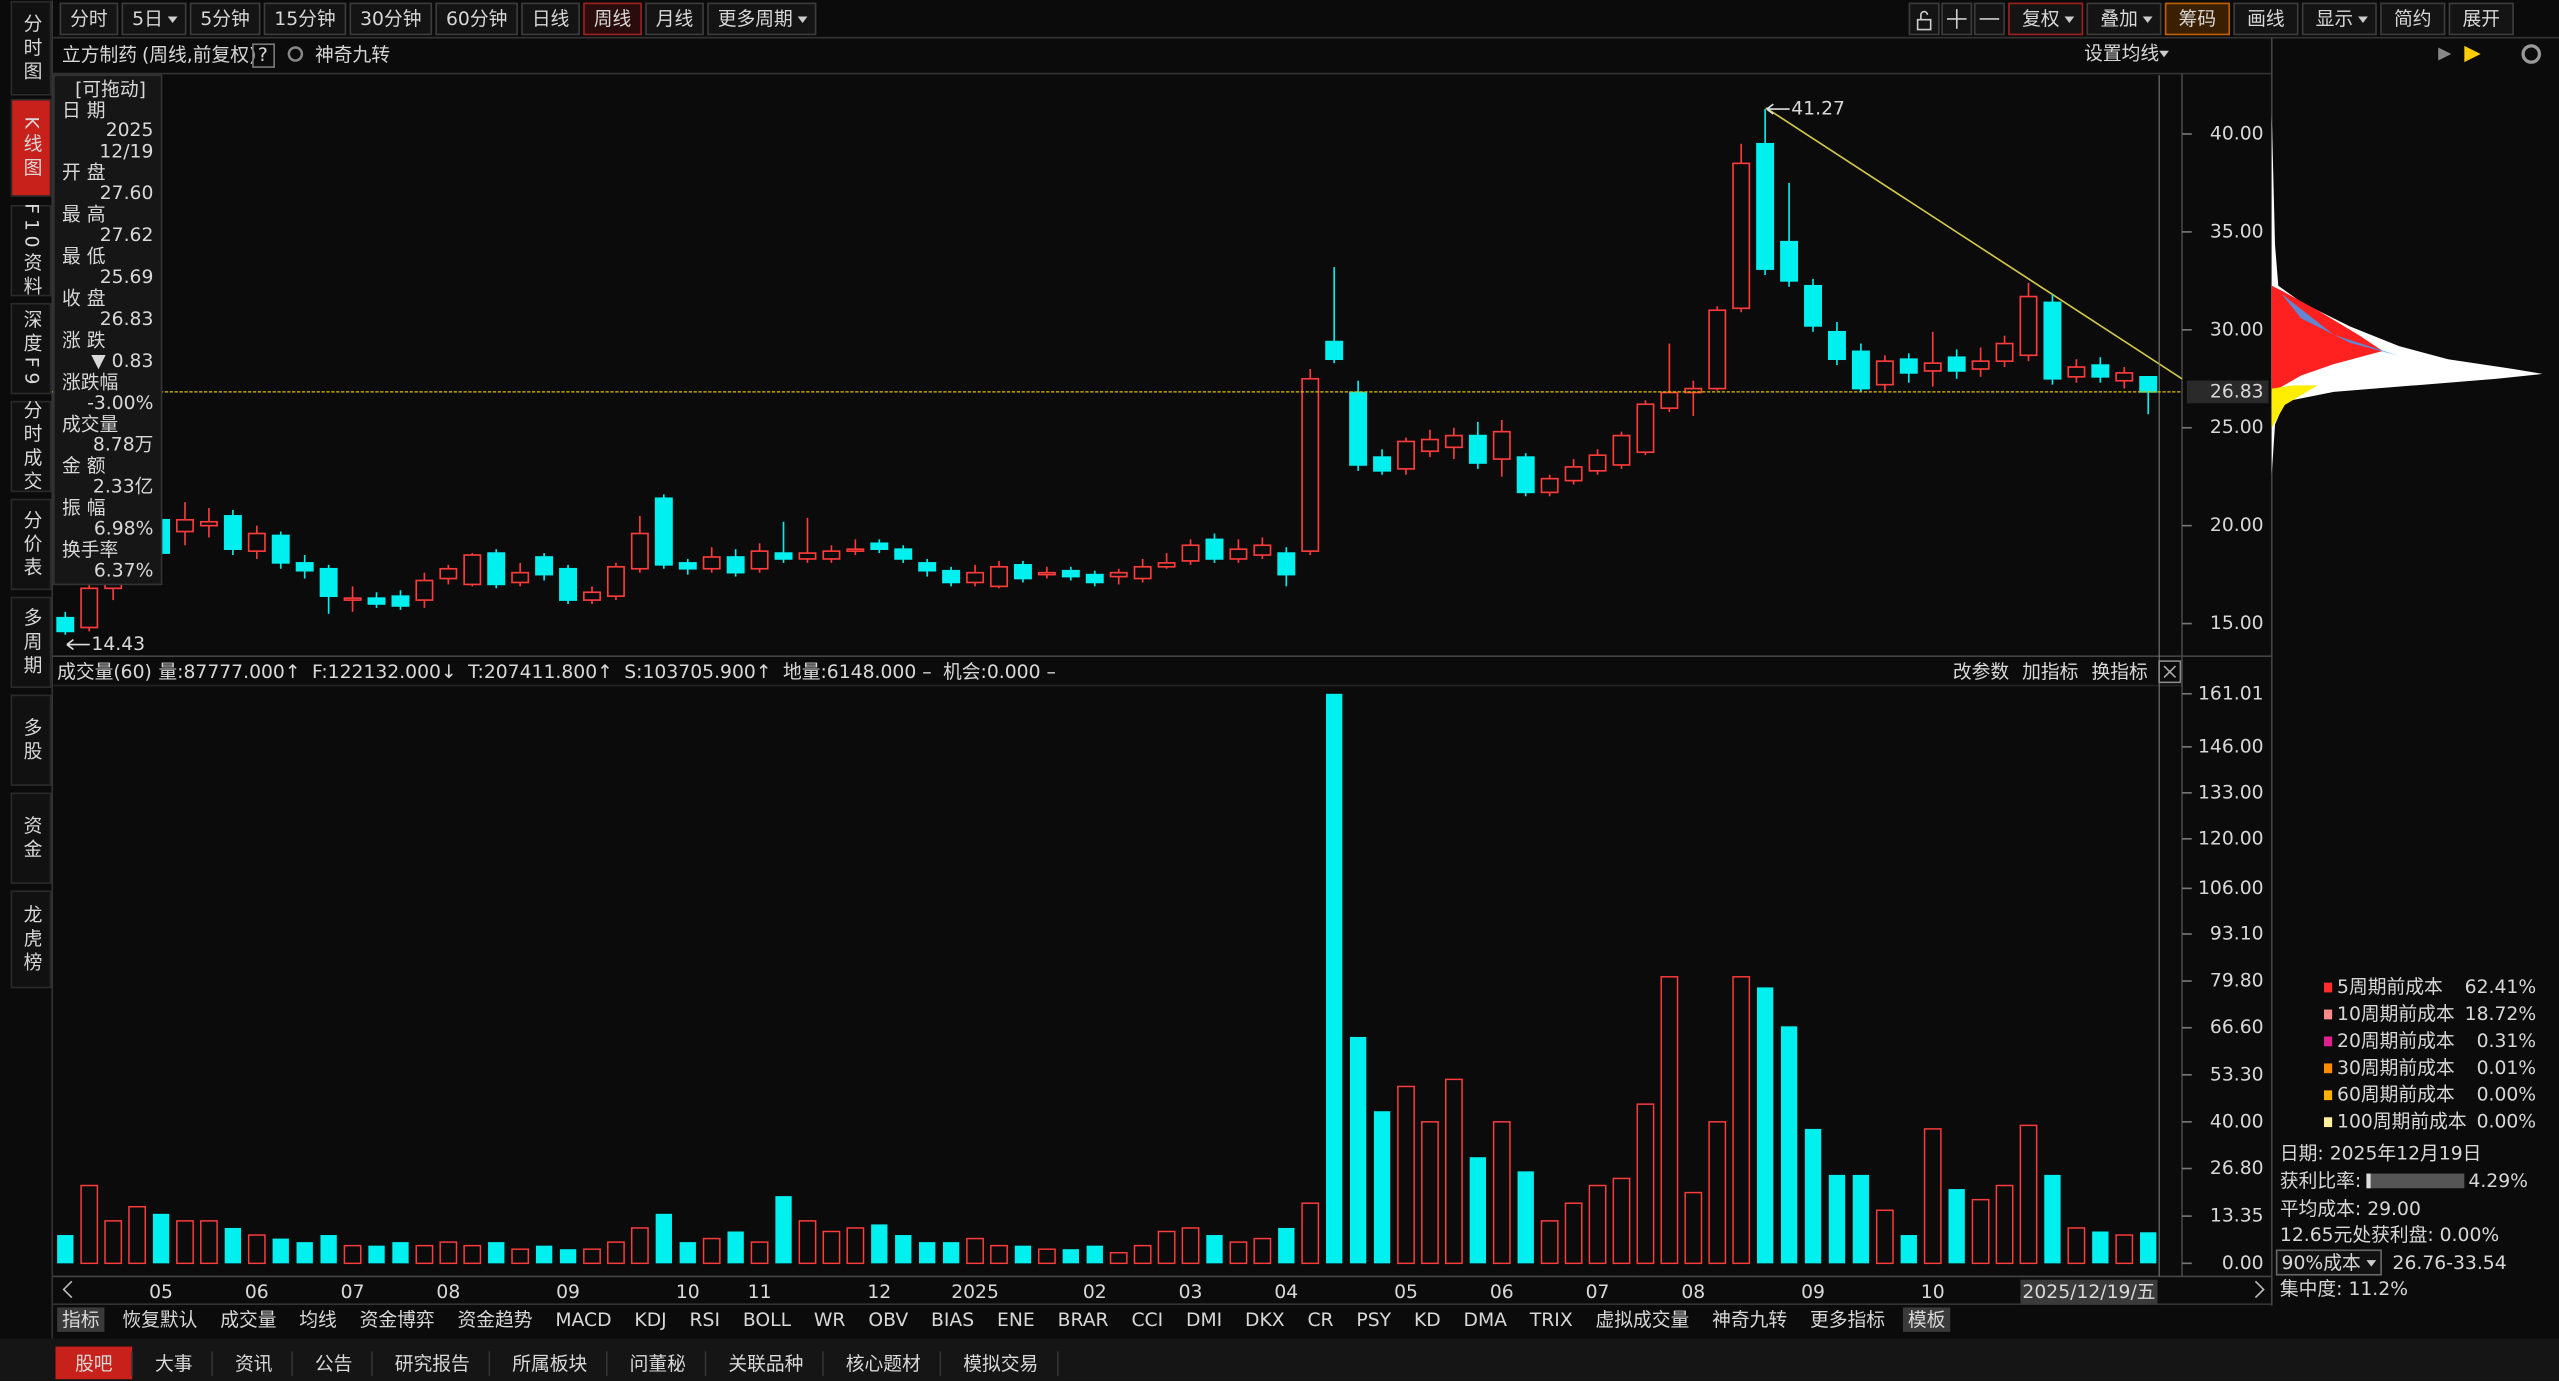 This screenshot has height=1381, width=2559. What do you see at coordinates (1265, 1320) in the screenshot?
I see `indicator-tab: DKX` at bounding box center [1265, 1320].